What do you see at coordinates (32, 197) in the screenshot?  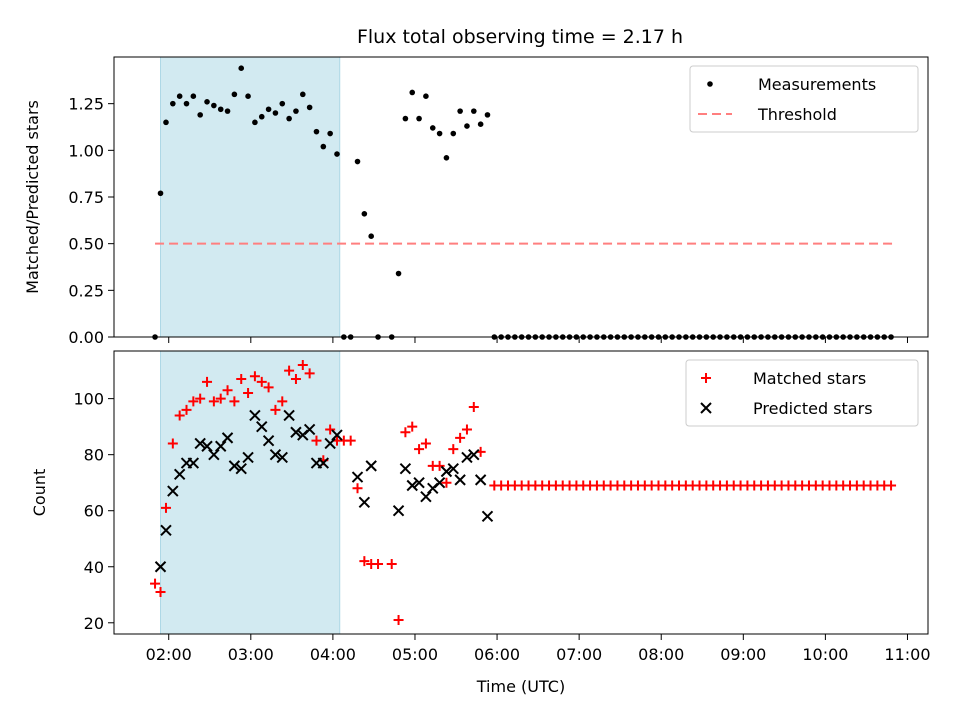 I see `y-axis-label: Matched/Predicted stars` at bounding box center [32, 197].